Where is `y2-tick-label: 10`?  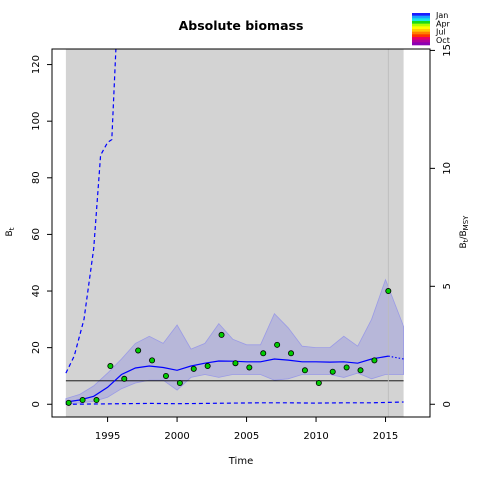
y2-tick-label: 10 is located at coordinates (447, 168).